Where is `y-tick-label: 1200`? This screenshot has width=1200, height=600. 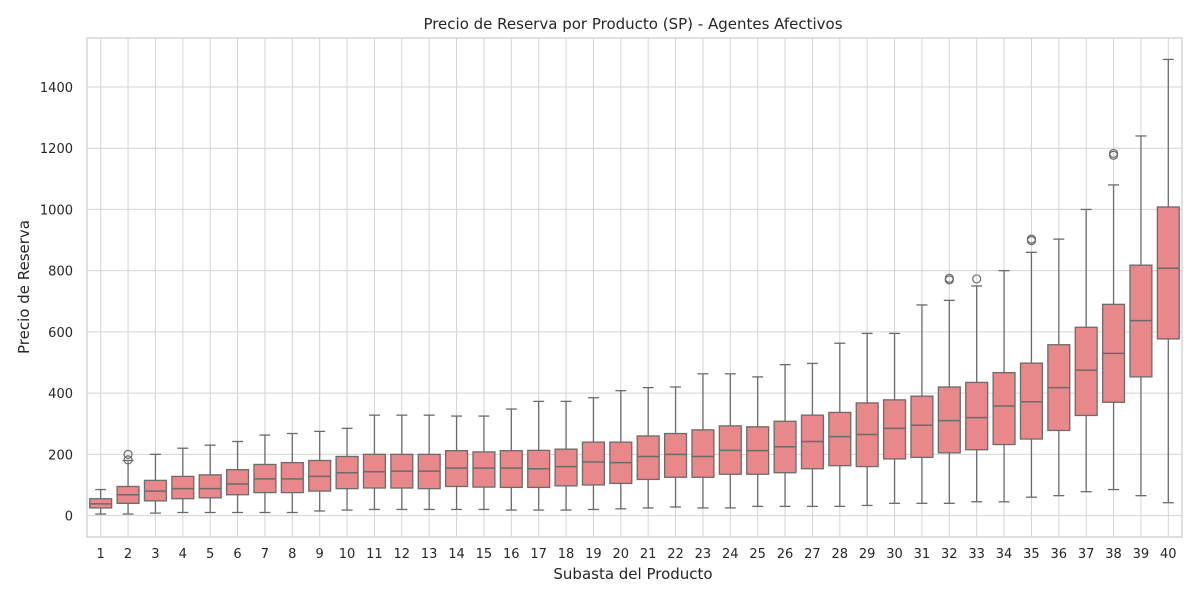 y-tick-label: 1200 is located at coordinates (56, 149).